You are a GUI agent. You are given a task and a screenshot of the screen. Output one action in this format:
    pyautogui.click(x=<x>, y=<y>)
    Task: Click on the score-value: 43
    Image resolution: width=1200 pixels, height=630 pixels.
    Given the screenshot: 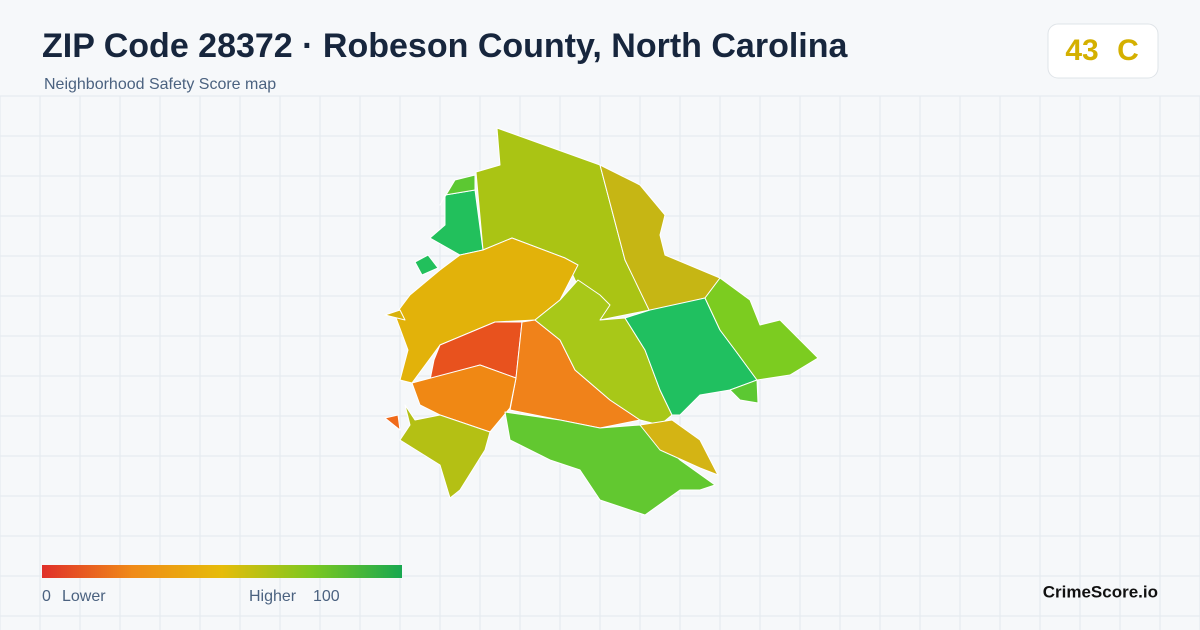 What is the action you would take?
    pyautogui.click(x=1081, y=50)
    